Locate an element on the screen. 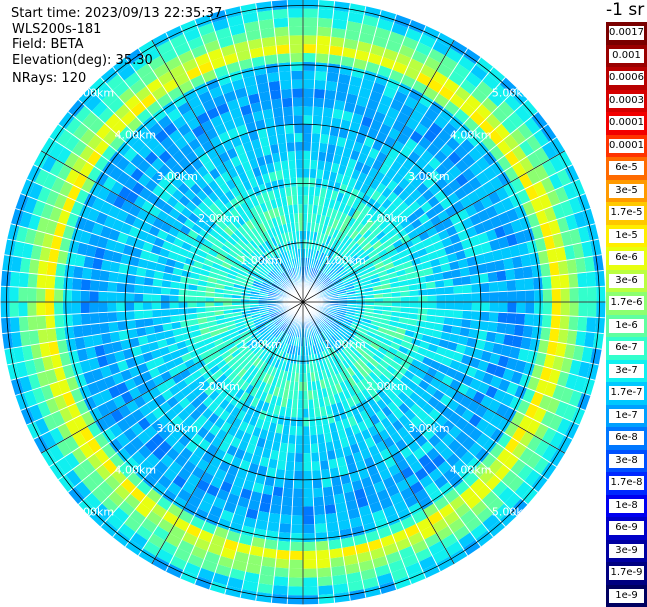  colorbar-tick-label: 0.0003 is located at coordinates (626, 100).